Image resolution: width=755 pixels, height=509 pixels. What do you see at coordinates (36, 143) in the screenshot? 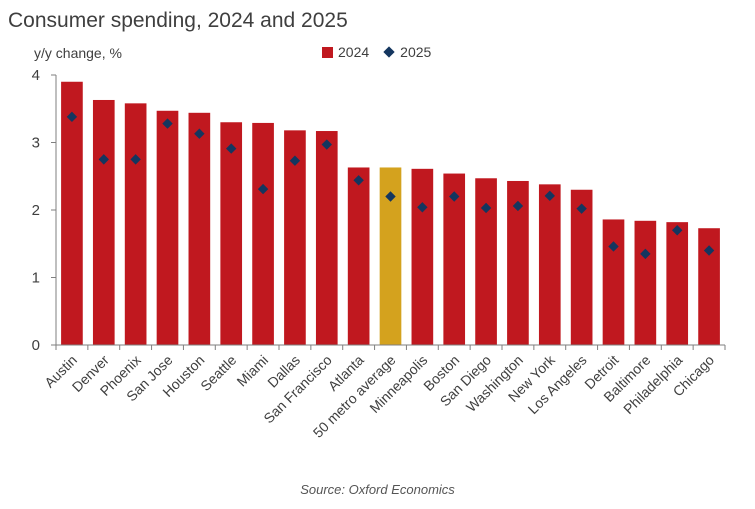
I see `y-tick-label: 3` at bounding box center [36, 143].